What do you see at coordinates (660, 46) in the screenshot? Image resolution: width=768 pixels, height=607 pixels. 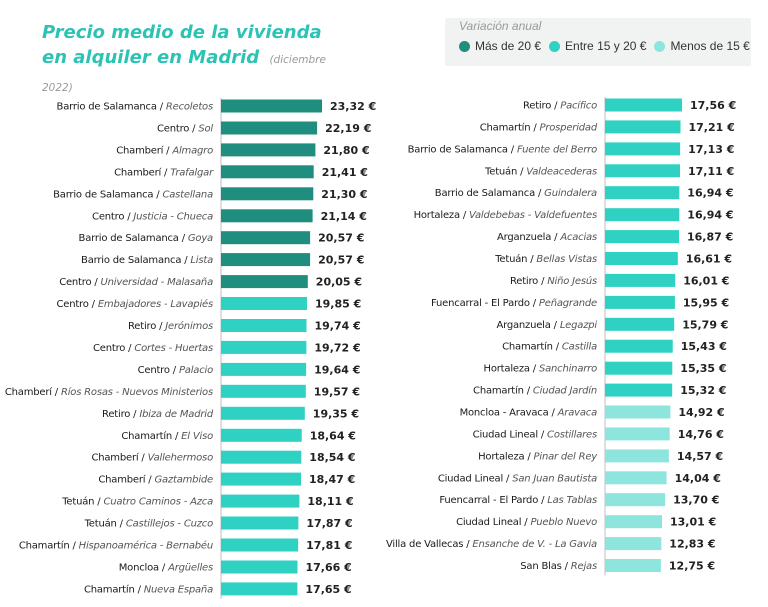 I see `legend-swatch-low` at bounding box center [660, 46].